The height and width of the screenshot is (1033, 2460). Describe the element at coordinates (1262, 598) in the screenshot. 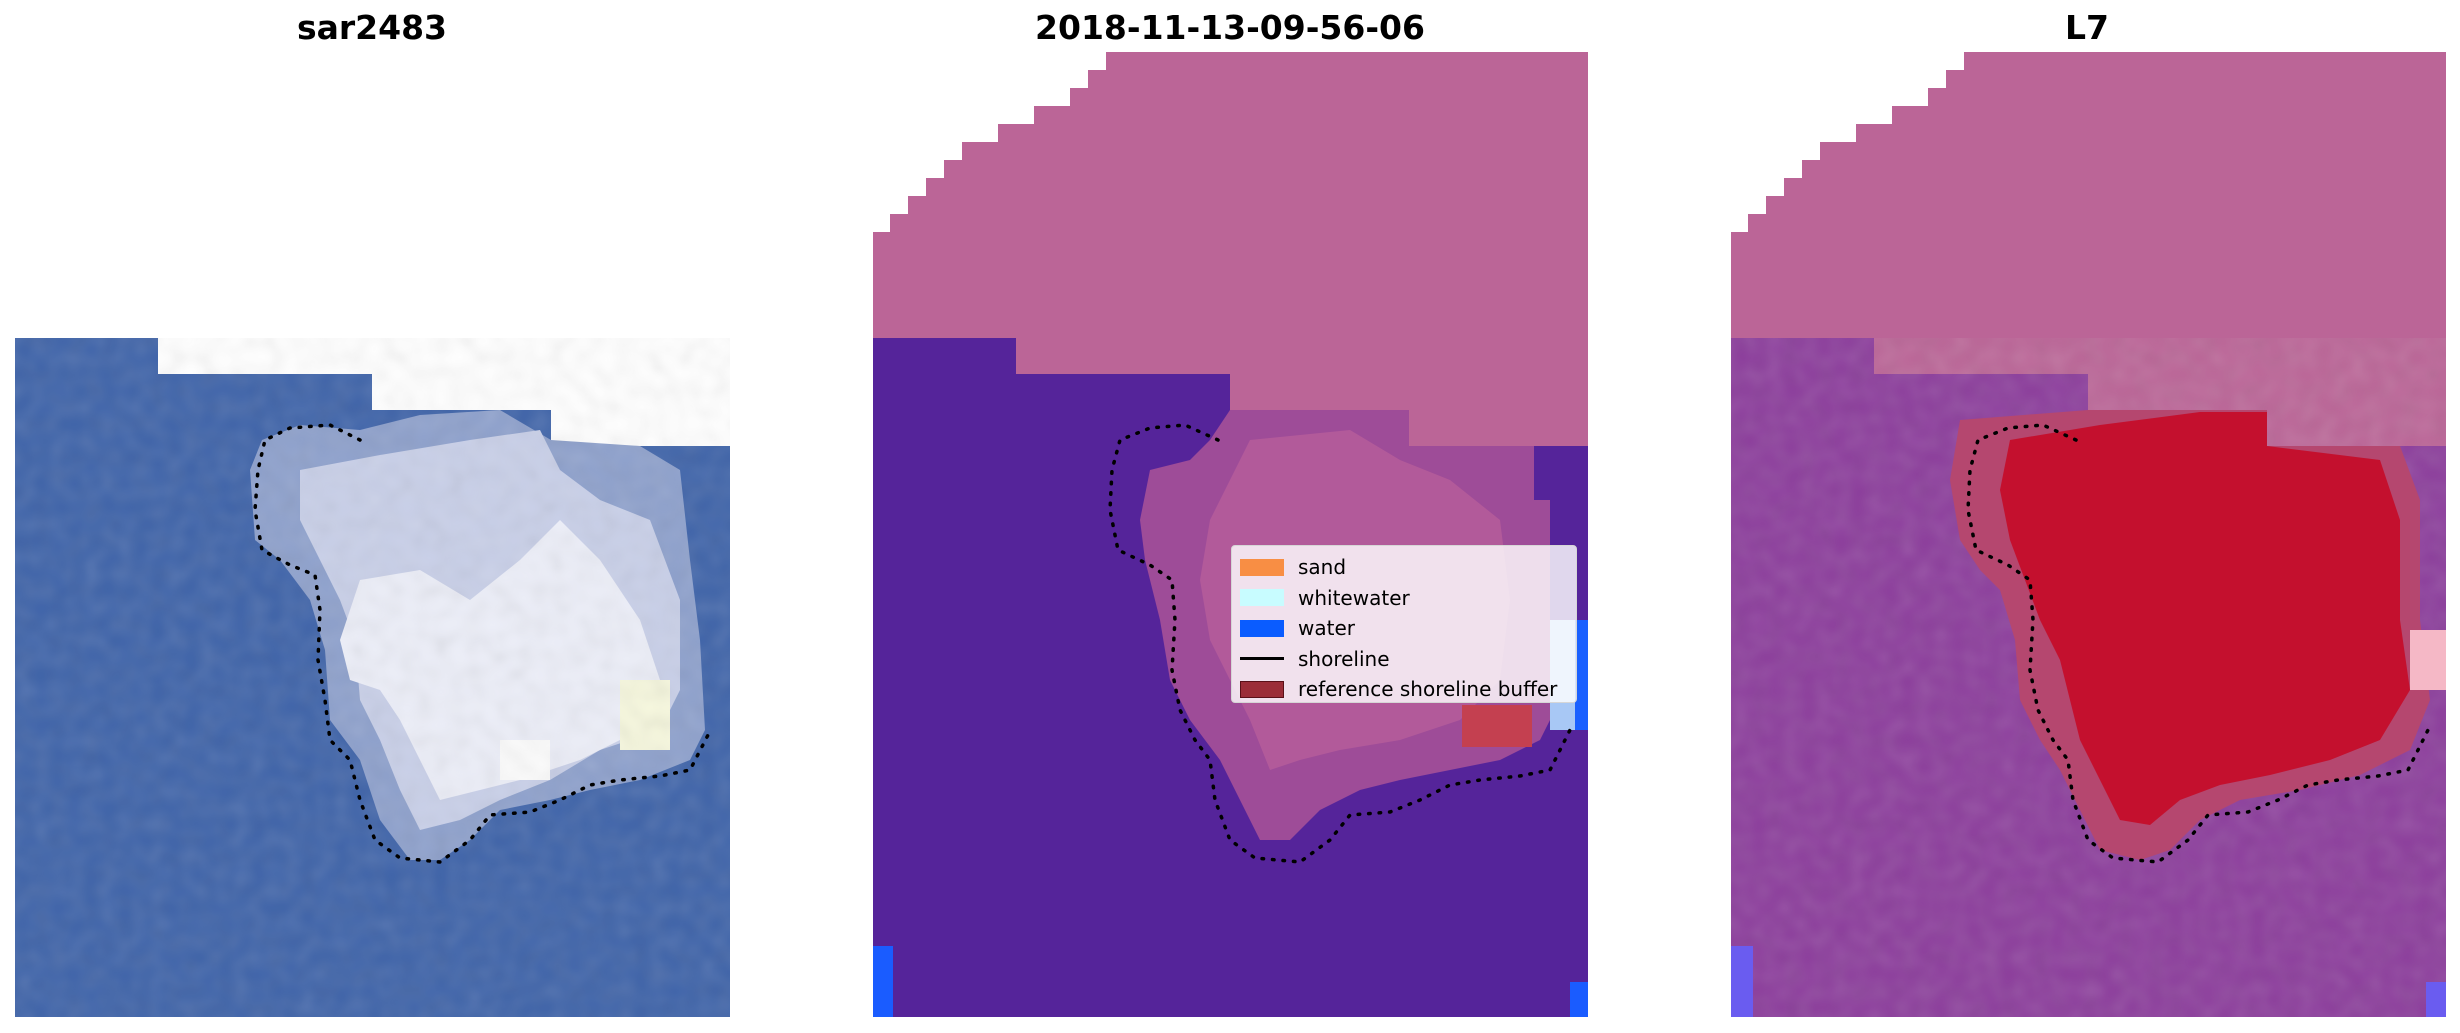

I see `legend-swatch-whitewater` at that location.